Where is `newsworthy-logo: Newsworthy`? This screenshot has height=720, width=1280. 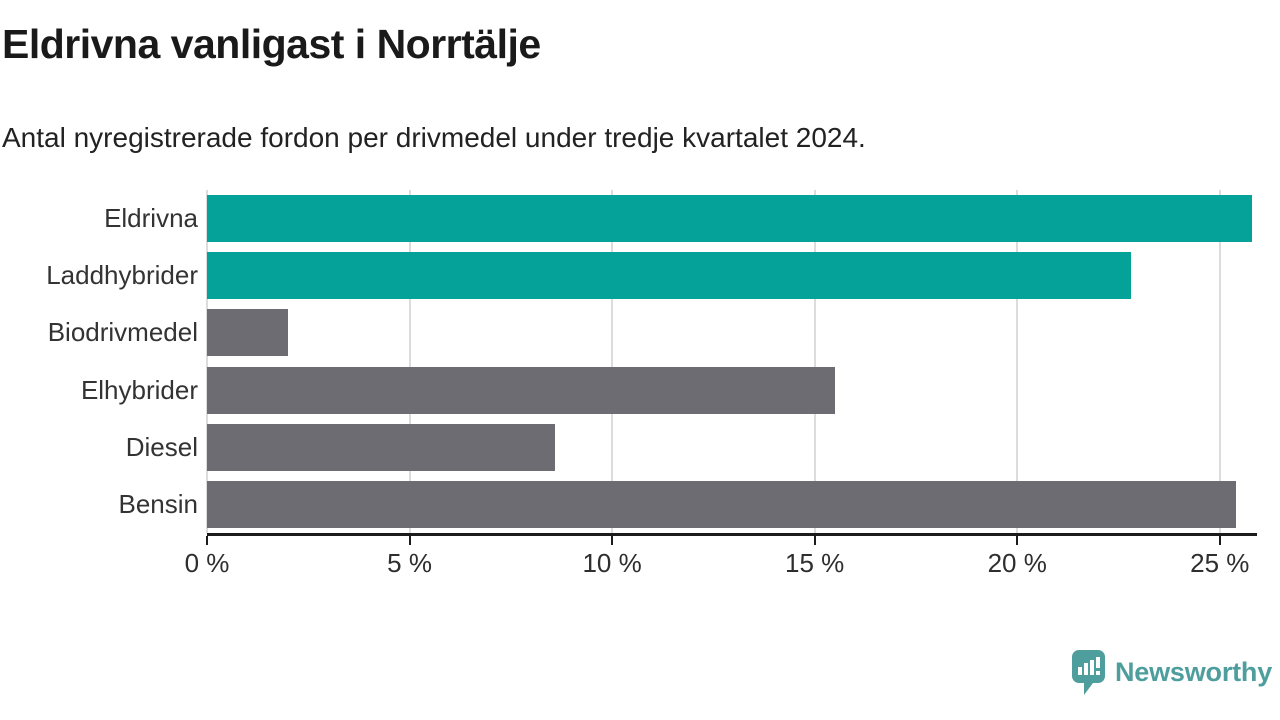
newsworthy-logo: Newsworthy is located at coordinates (1172, 672).